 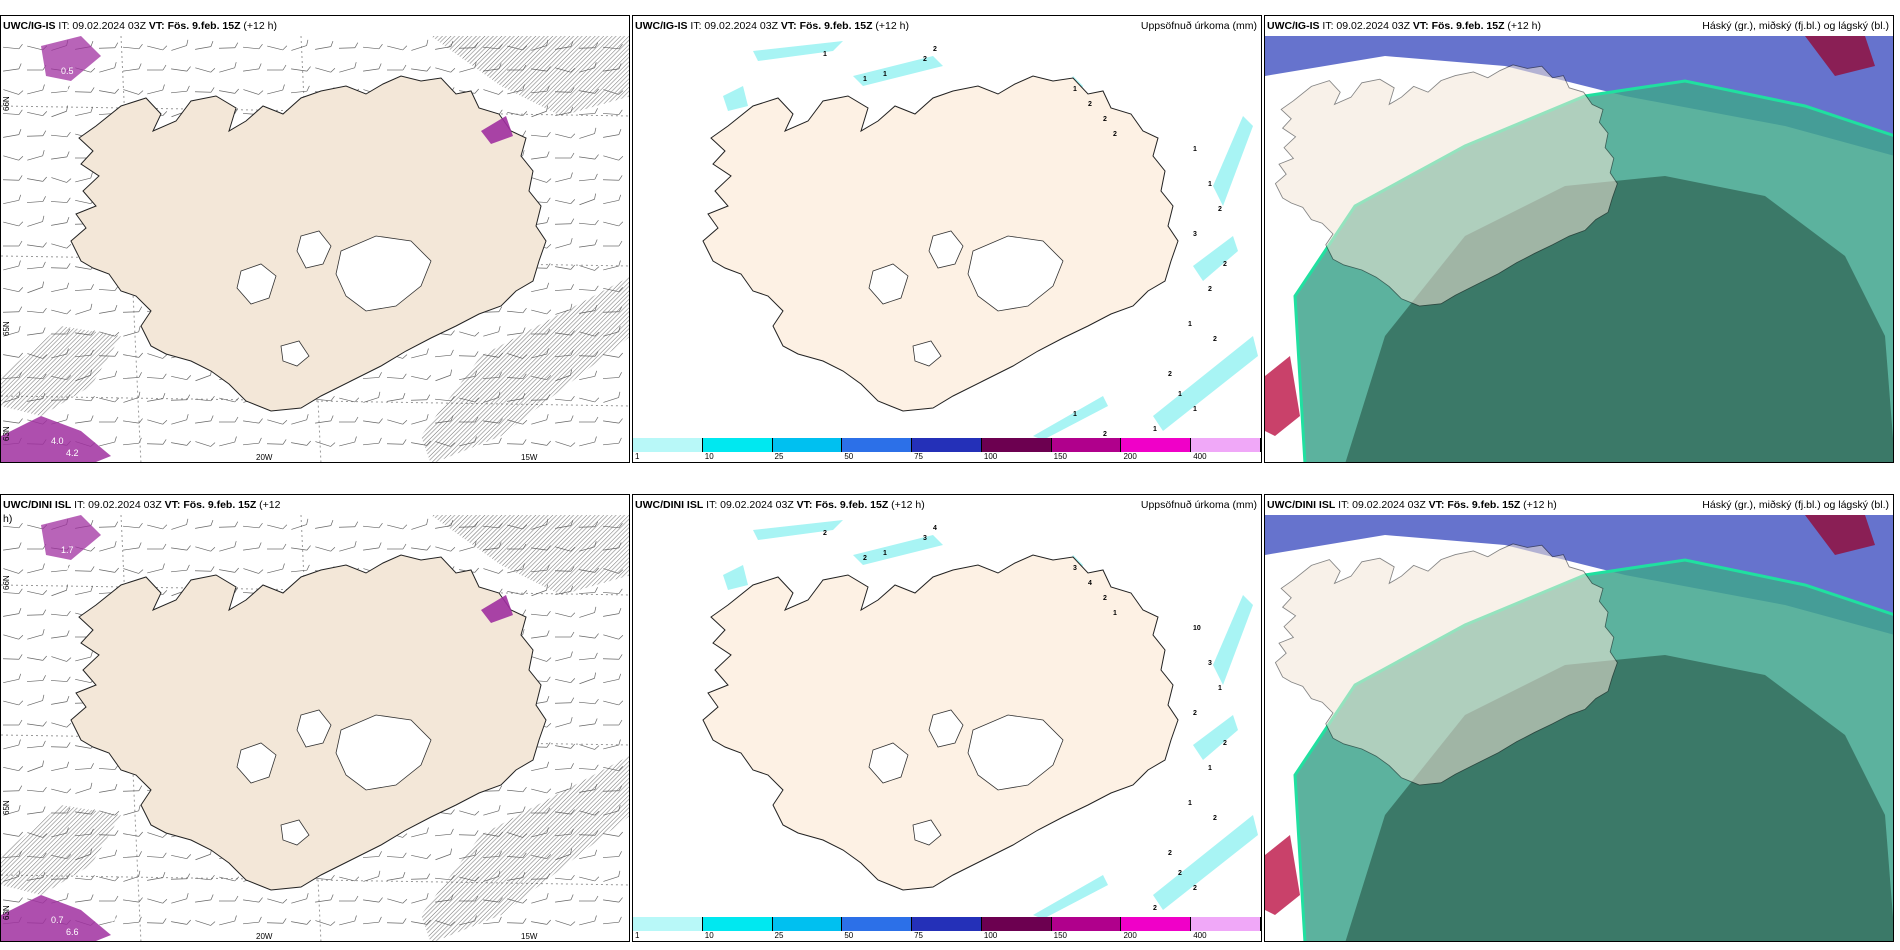 What do you see at coordinates (1200, 456) in the screenshot?
I see `colorbar-label: 400` at bounding box center [1200, 456].